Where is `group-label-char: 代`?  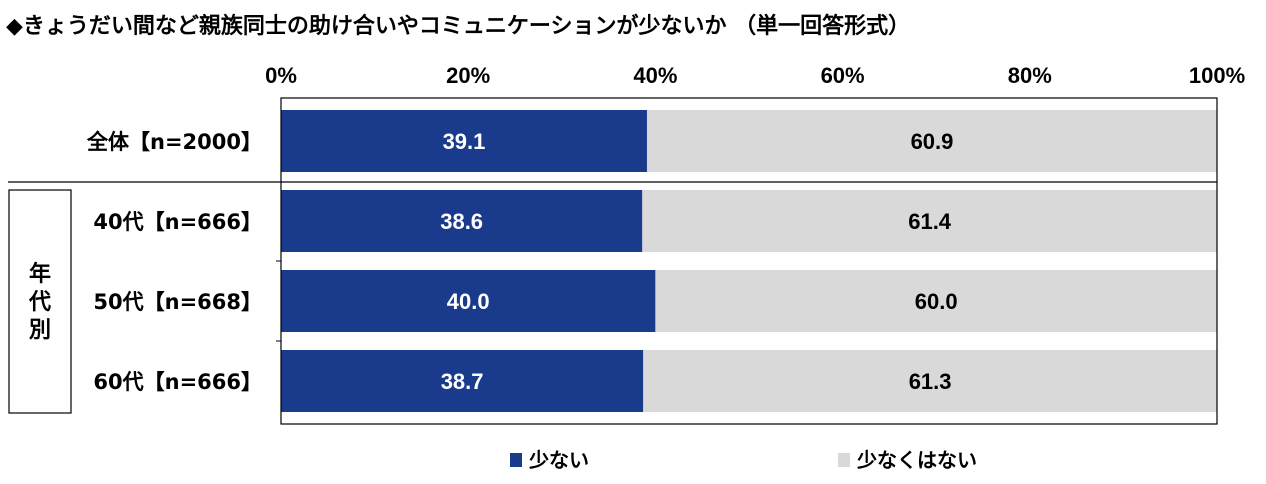 group-label-char: 代 is located at coordinates (39, 302).